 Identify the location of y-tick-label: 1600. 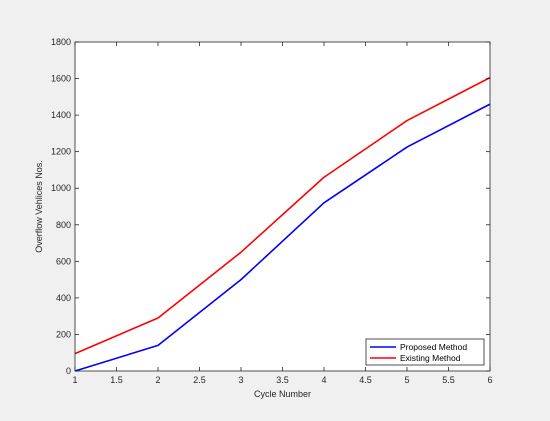
(61, 79).